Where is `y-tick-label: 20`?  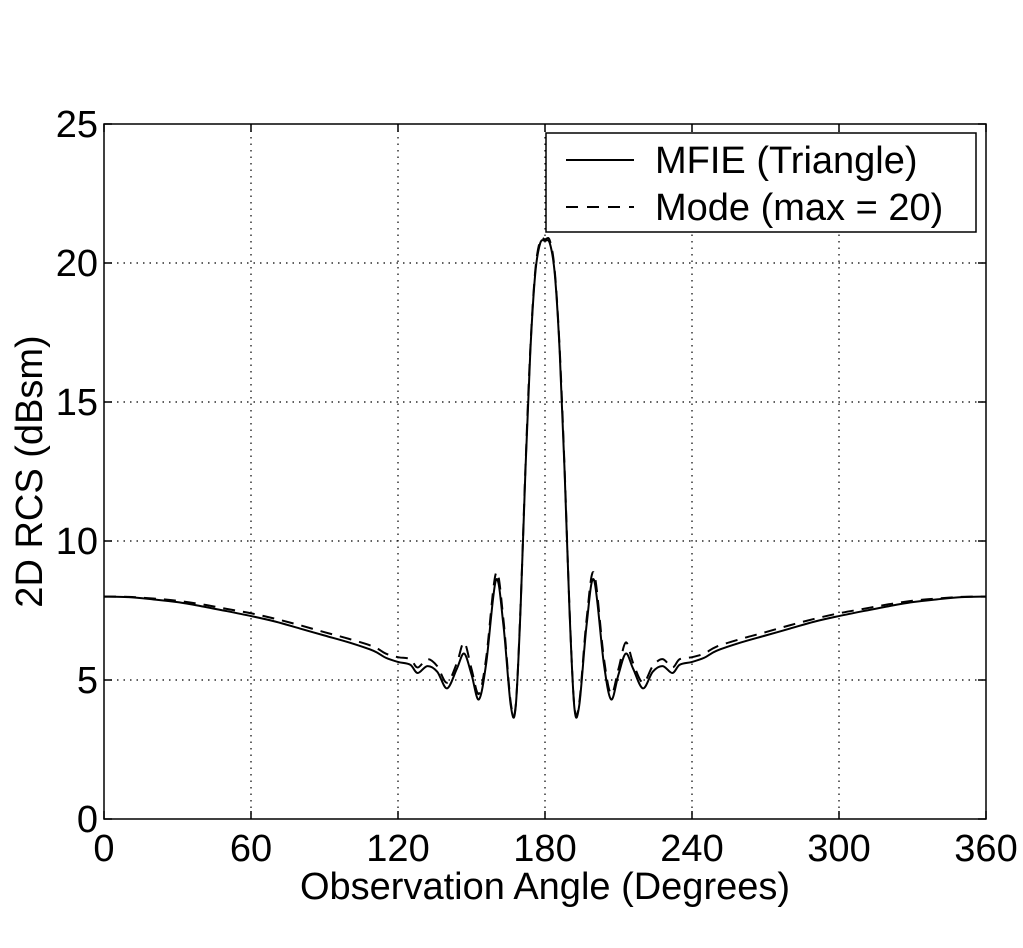
y-tick-label: 20 is located at coordinates (77, 264).